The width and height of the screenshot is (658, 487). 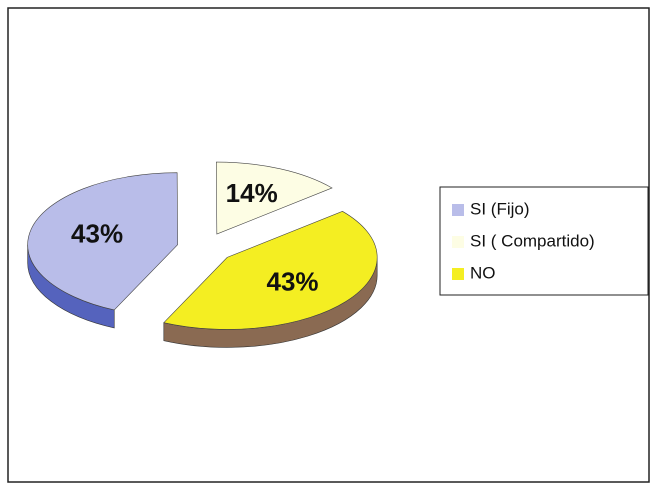 What do you see at coordinates (500, 208) in the screenshot?
I see `legend-label: SI (Fijo)` at bounding box center [500, 208].